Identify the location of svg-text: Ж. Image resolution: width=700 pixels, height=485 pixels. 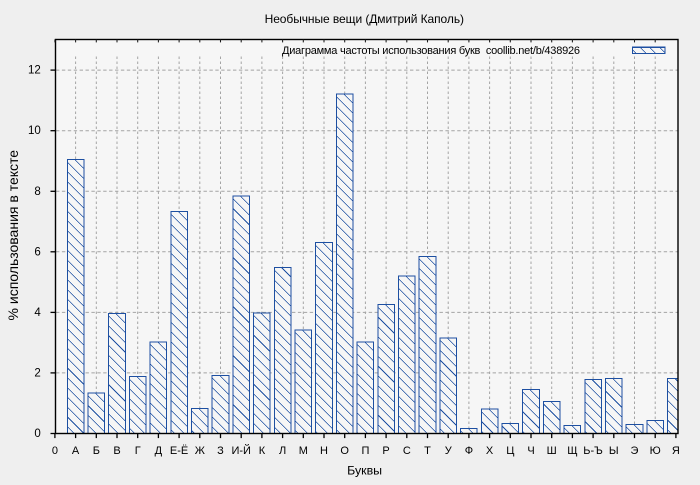
(200, 451).